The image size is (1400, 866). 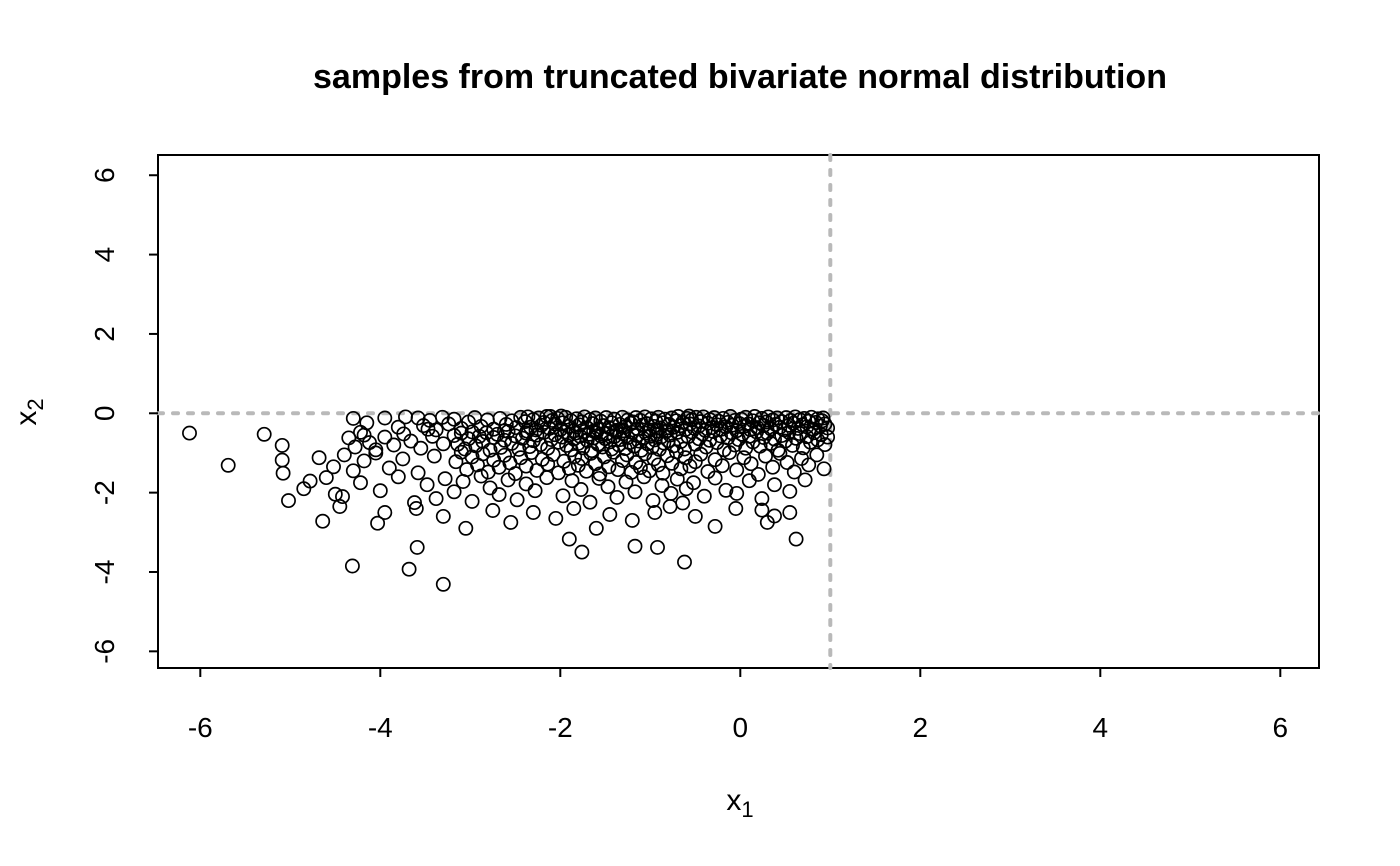 What do you see at coordinates (380, 727) in the screenshot?
I see `x-tick-label: -4` at bounding box center [380, 727].